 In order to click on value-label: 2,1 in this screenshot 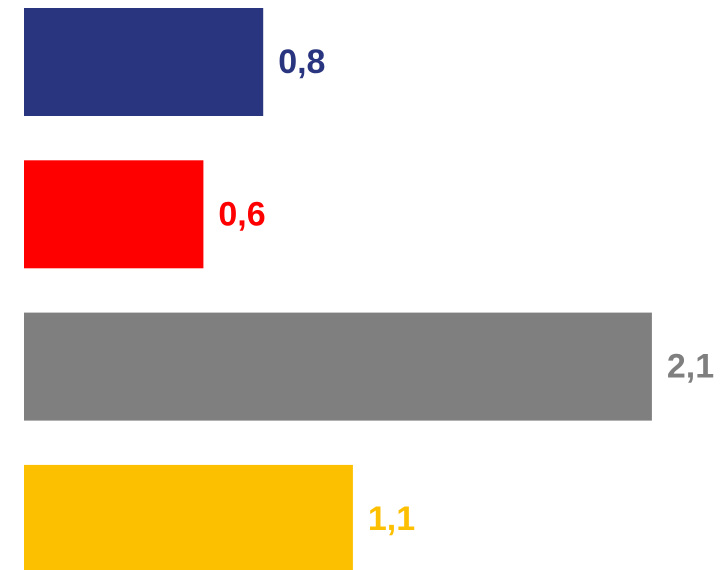, I will do `click(690, 367)`.